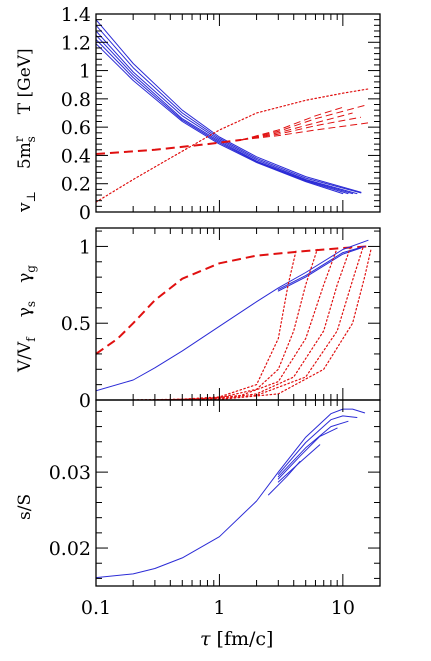  What do you see at coordinates (76, 324) in the screenshot?
I see `middle-ytick-label: 0.5` at bounding box center [76, 324].